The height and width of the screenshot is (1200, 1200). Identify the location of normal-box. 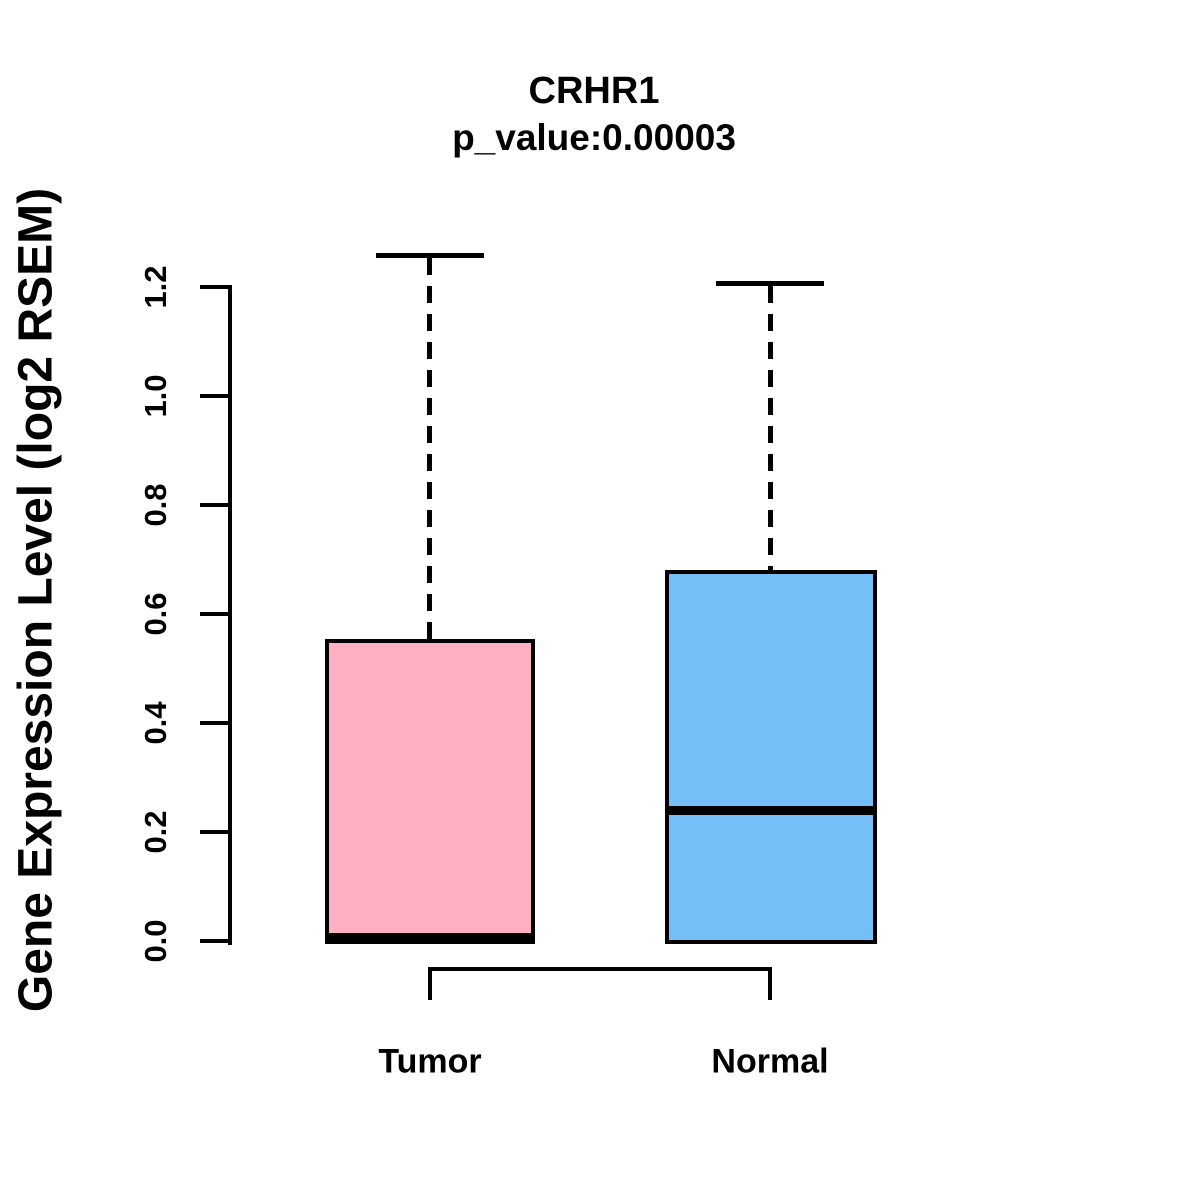
(771, 757).